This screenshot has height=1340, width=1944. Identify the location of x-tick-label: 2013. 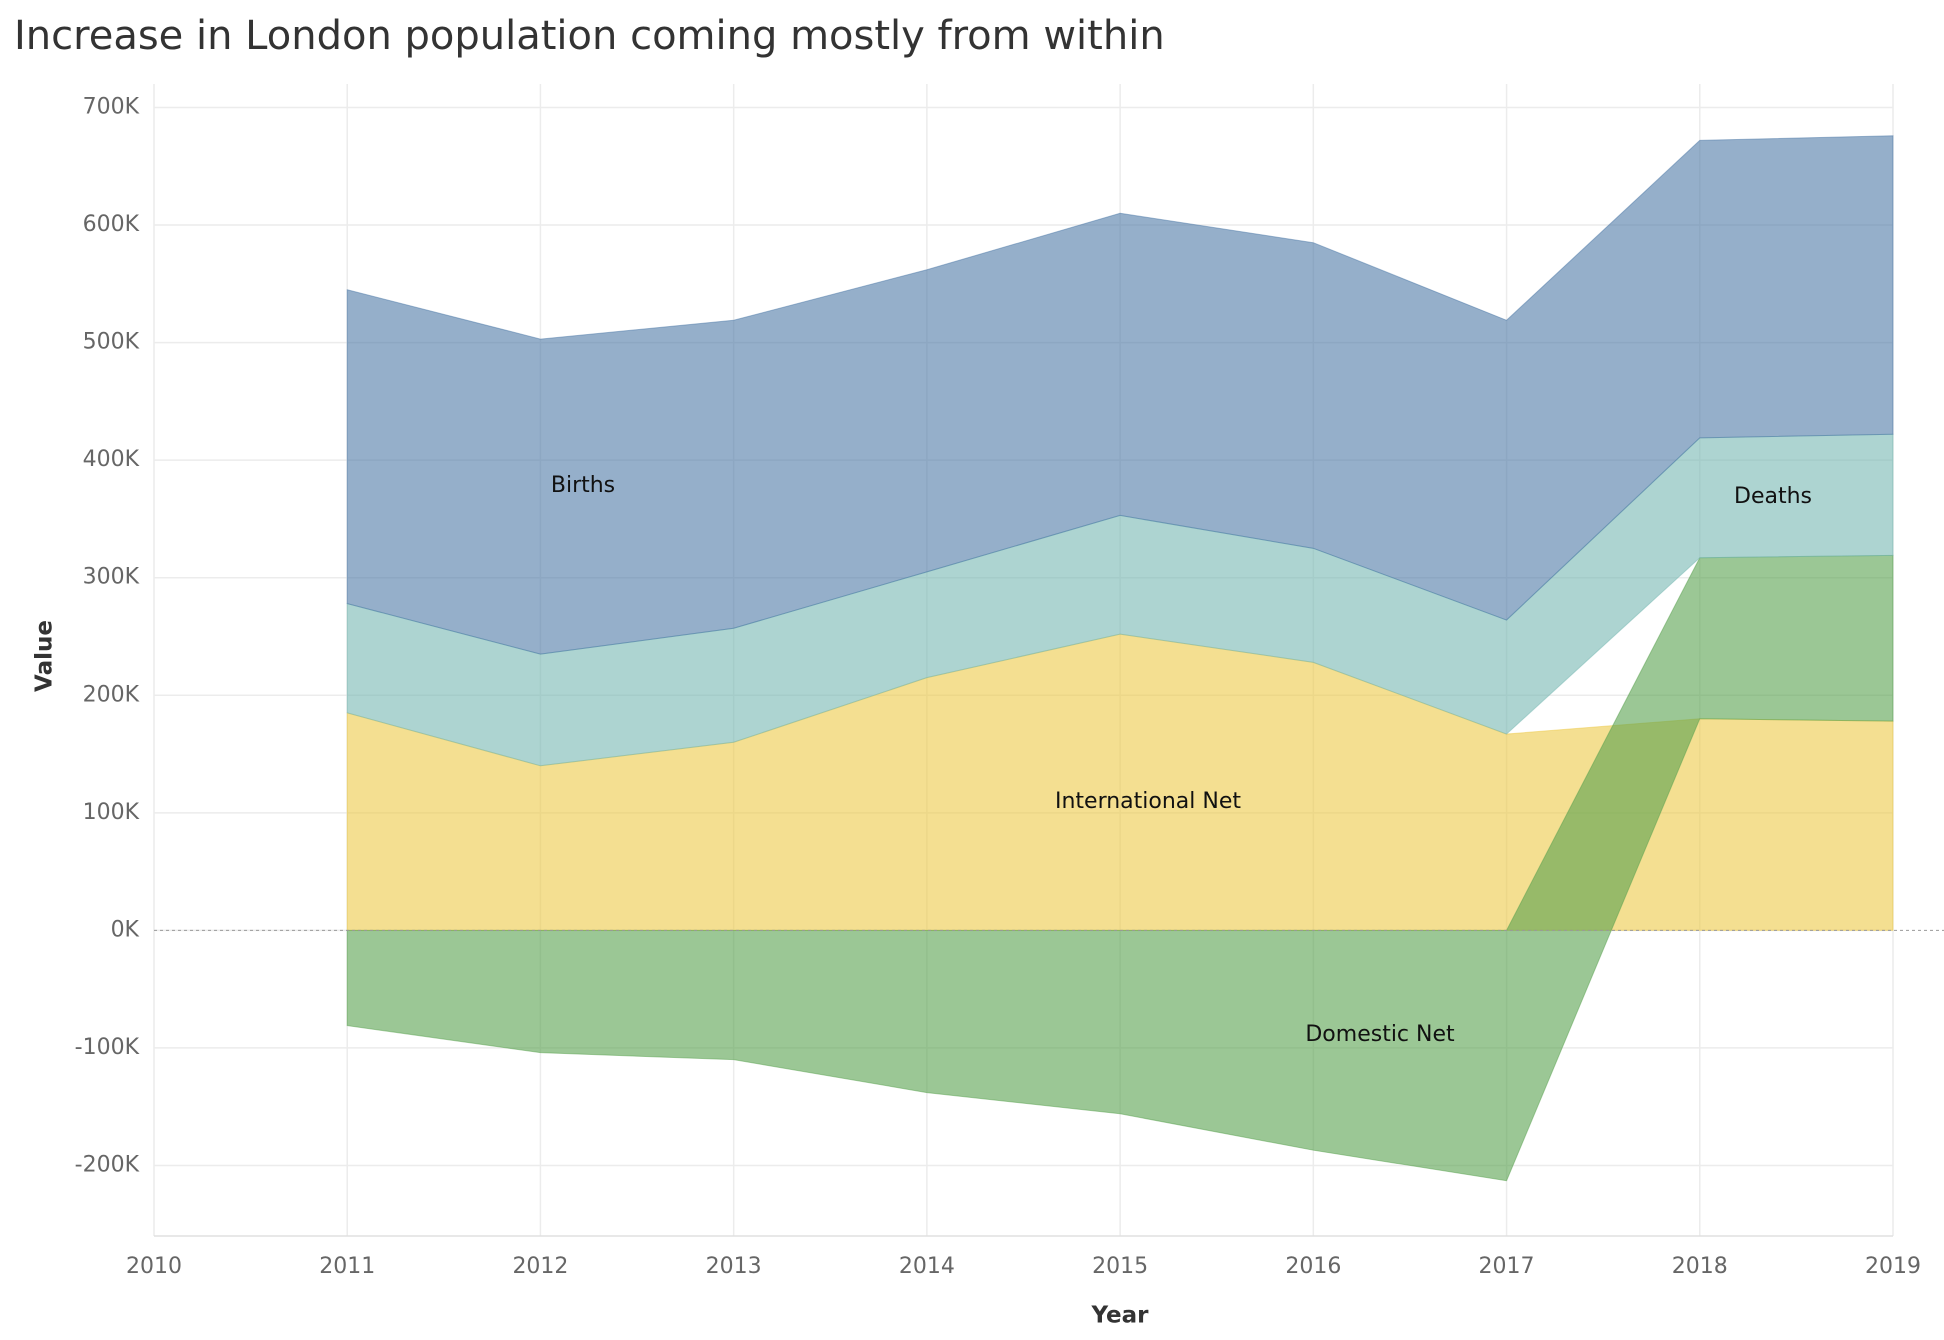
(734, 1266).